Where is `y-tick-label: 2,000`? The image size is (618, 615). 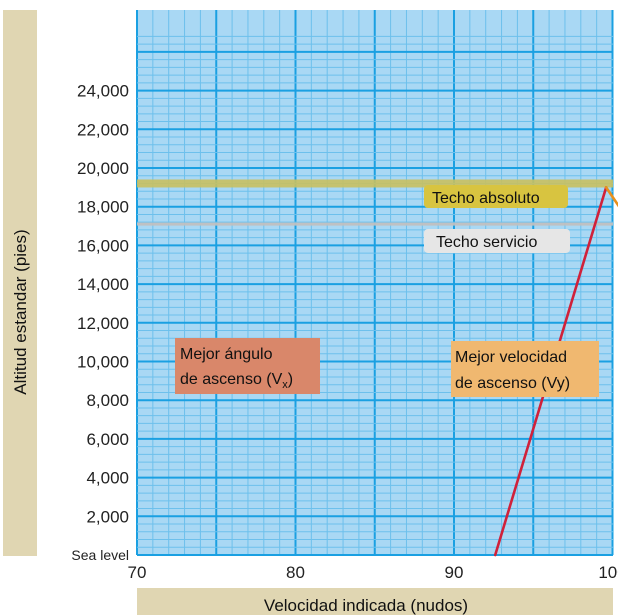
y-tick-label: 2,000 is located at coordinates (107, 516).